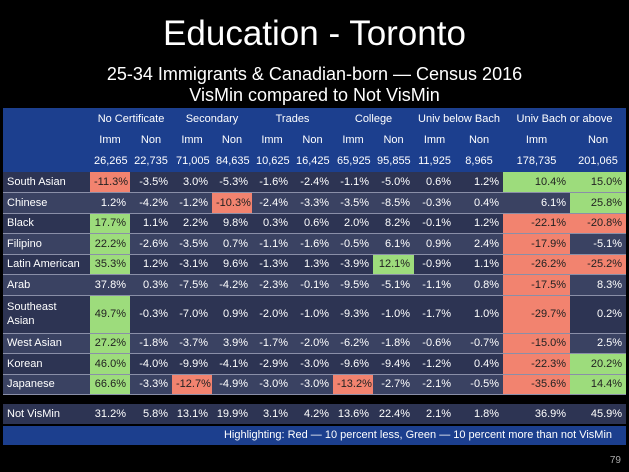 This screenshot has width=629, height=472. What do you see at coordinates (46, 264) in the screenshot?
I see `row-label: Latin American` at bounding box center [46, 264].